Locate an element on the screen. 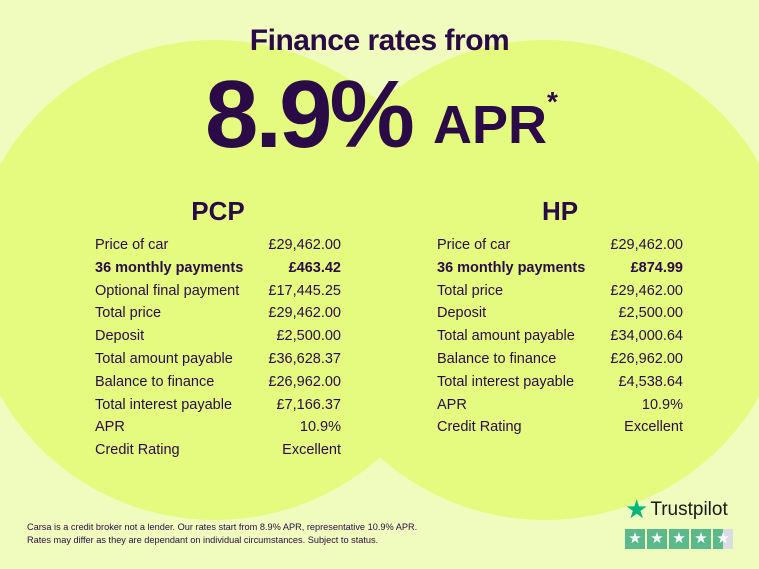 This screenshot has height=569, width=759. row-value: £7,166.37 is located at coordinates (308, 404).